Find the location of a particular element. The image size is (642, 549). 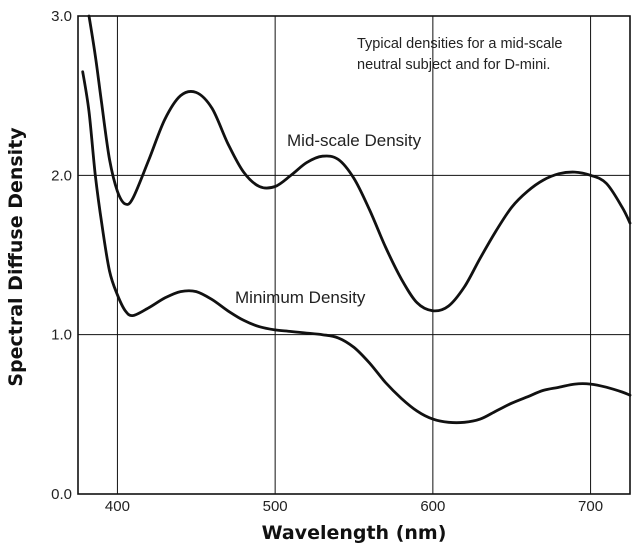

series-label-mid-scale-density: Mid-scale Density is located at coordinates (354, 140).